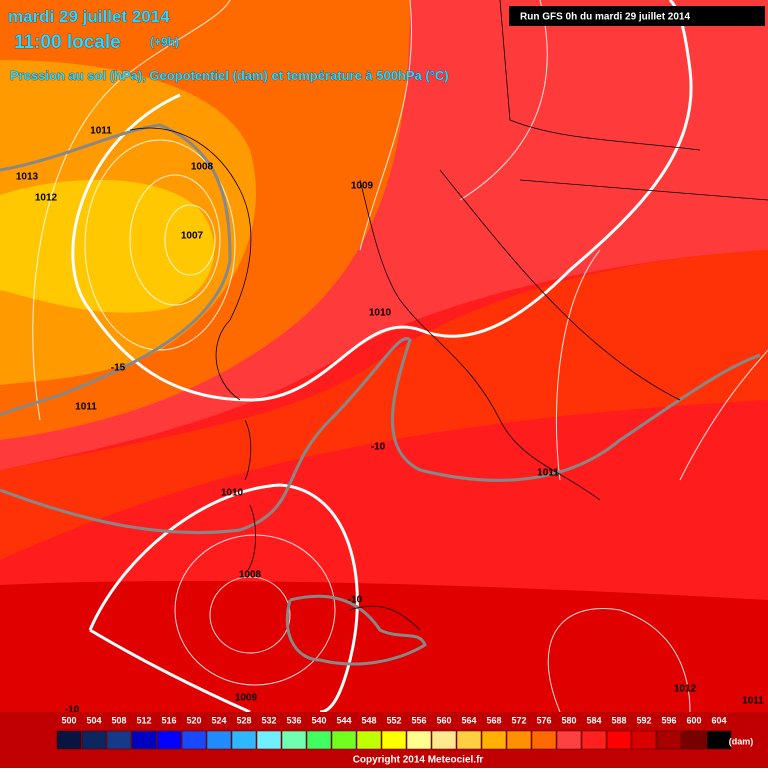 The width and height of the screenshot is (768, 773). I want to click on legend-value: 548, so click(368, 720).